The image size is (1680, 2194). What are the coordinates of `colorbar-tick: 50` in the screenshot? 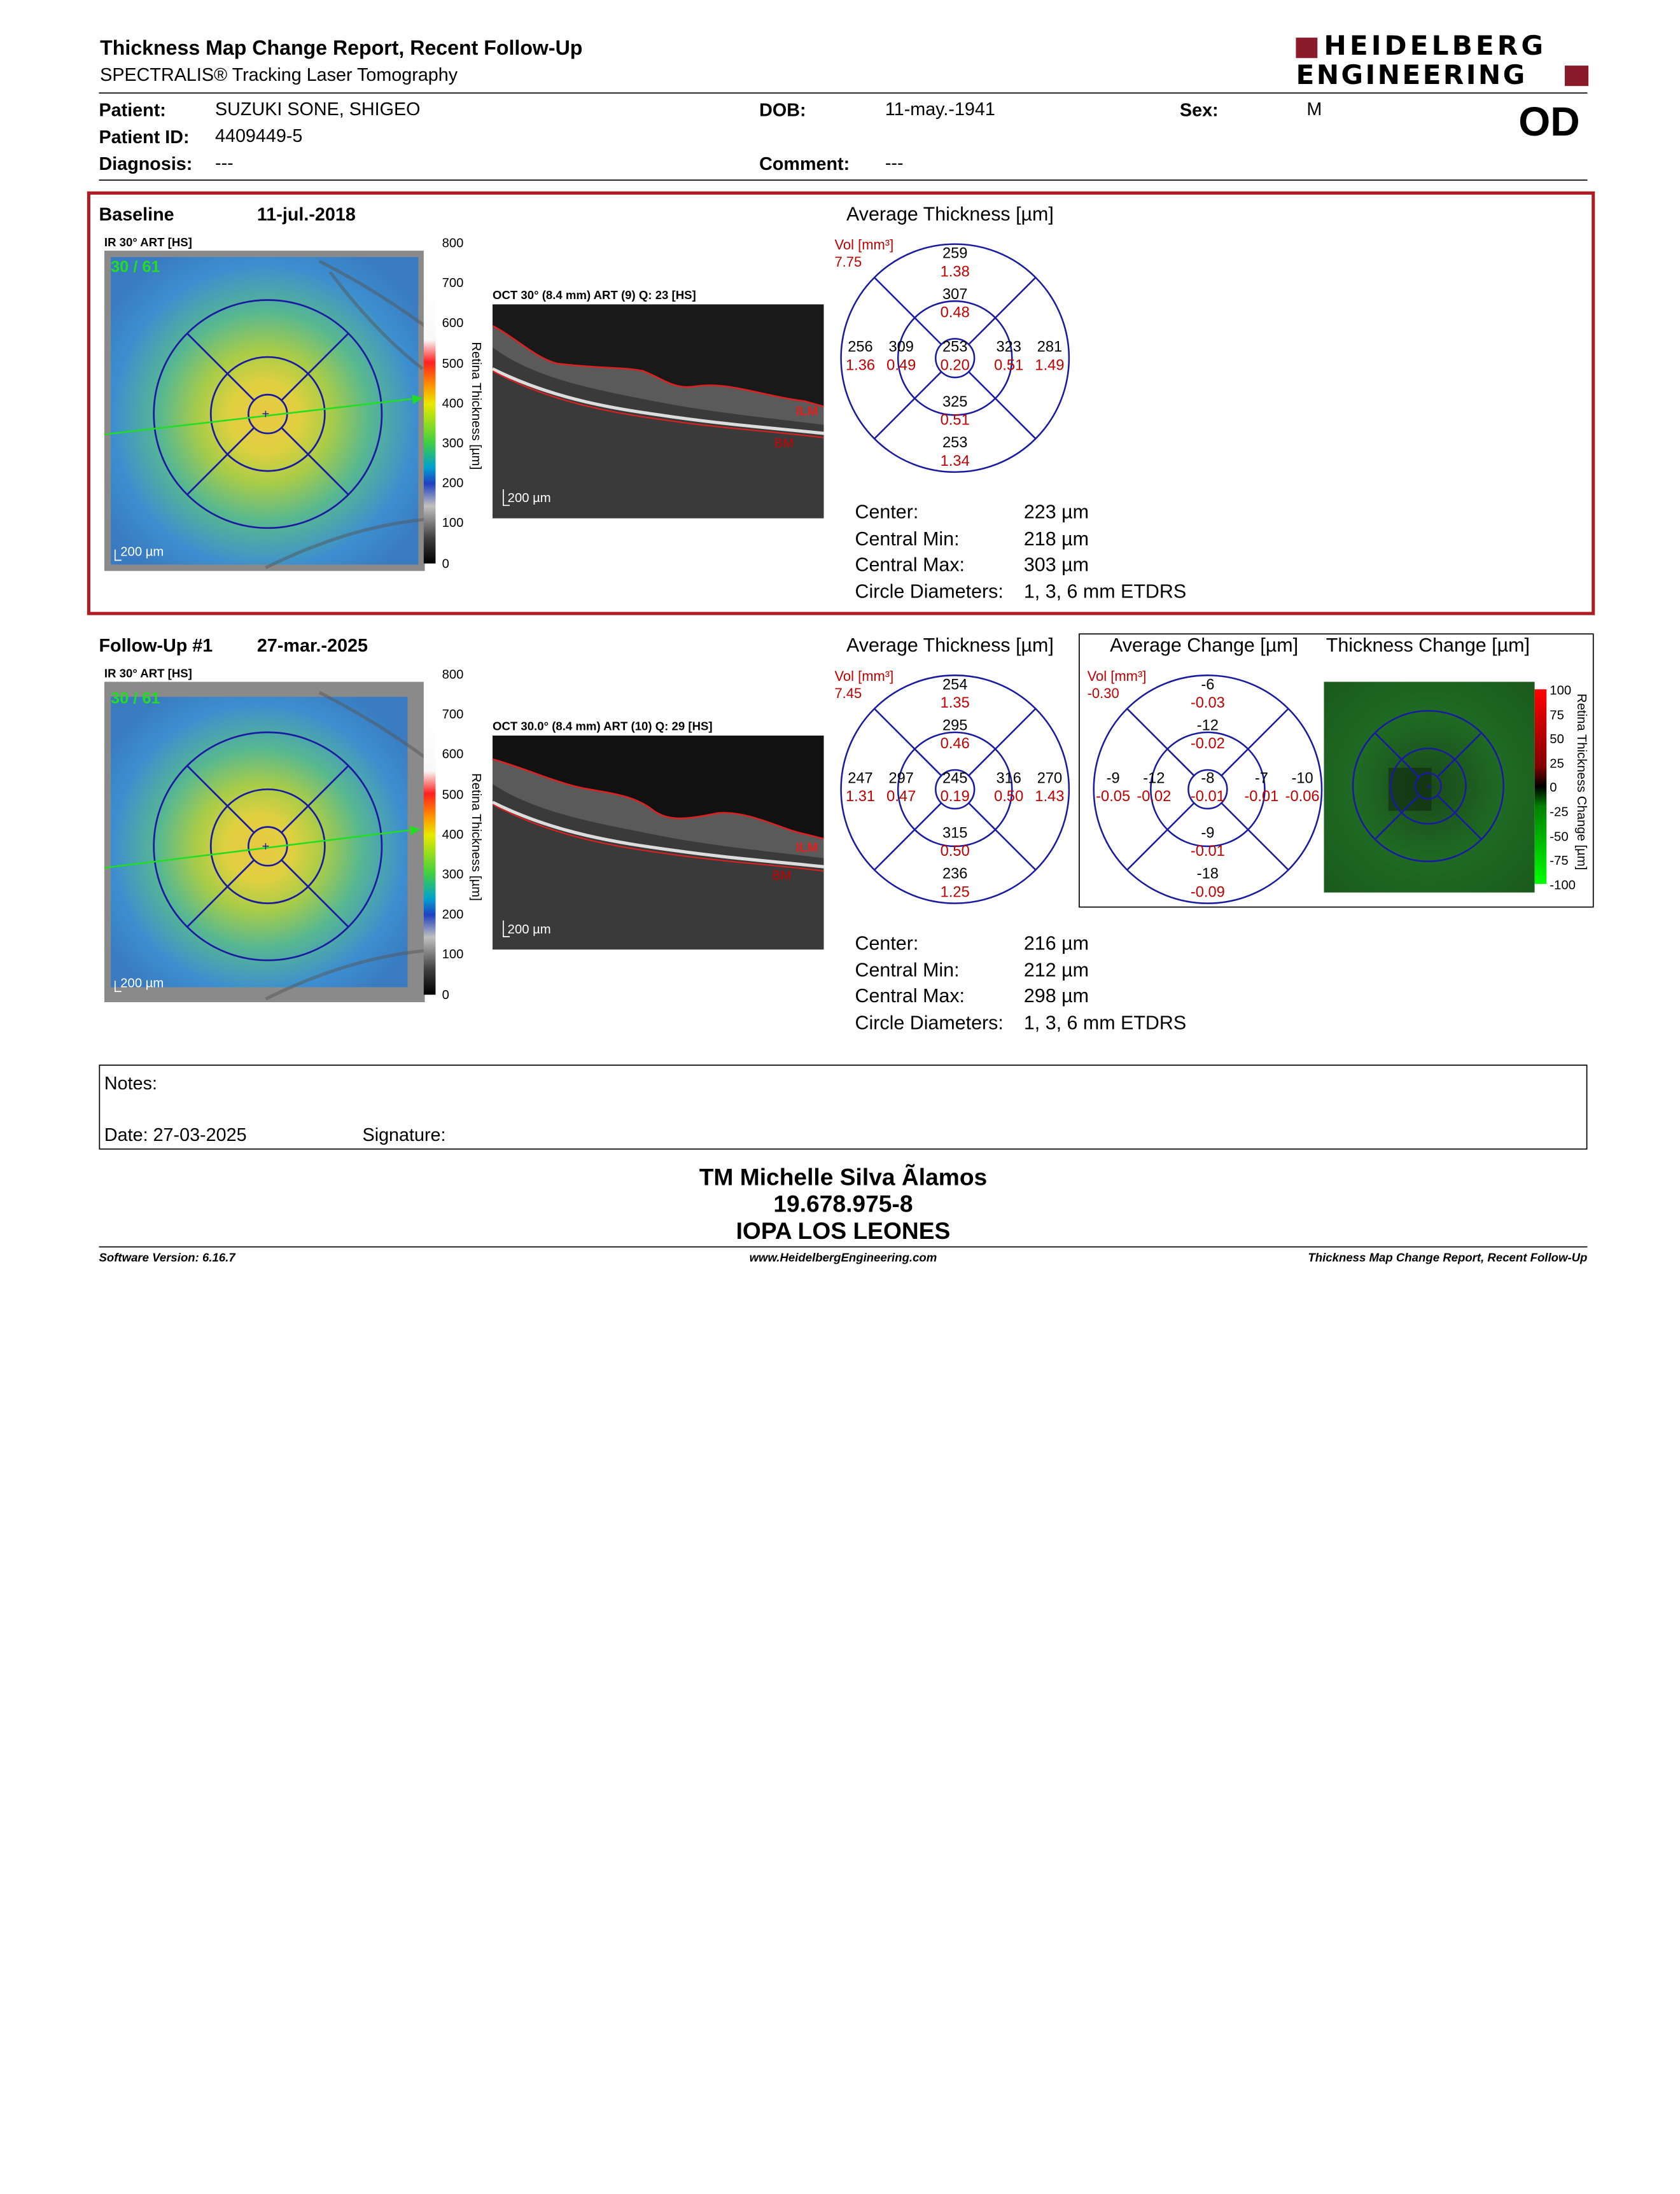 It's located at (1557, 739).